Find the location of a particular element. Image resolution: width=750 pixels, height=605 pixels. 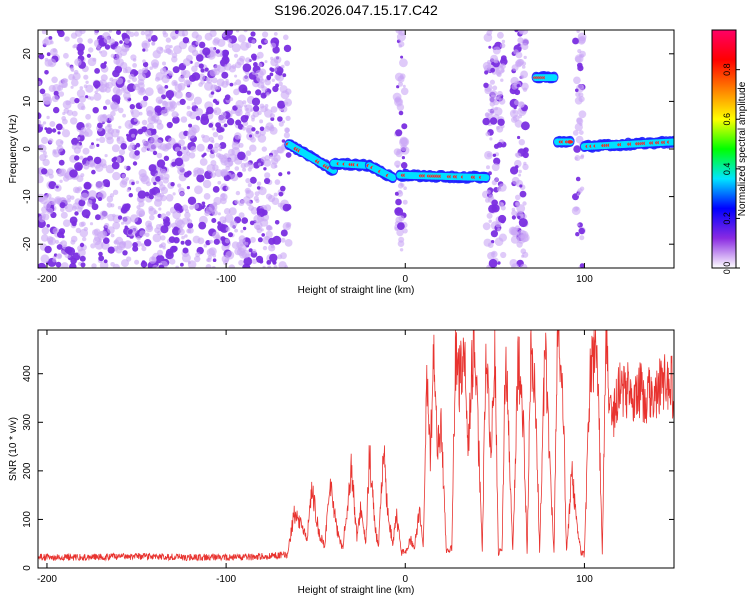

track-halo is located at coordinates (393, 178).